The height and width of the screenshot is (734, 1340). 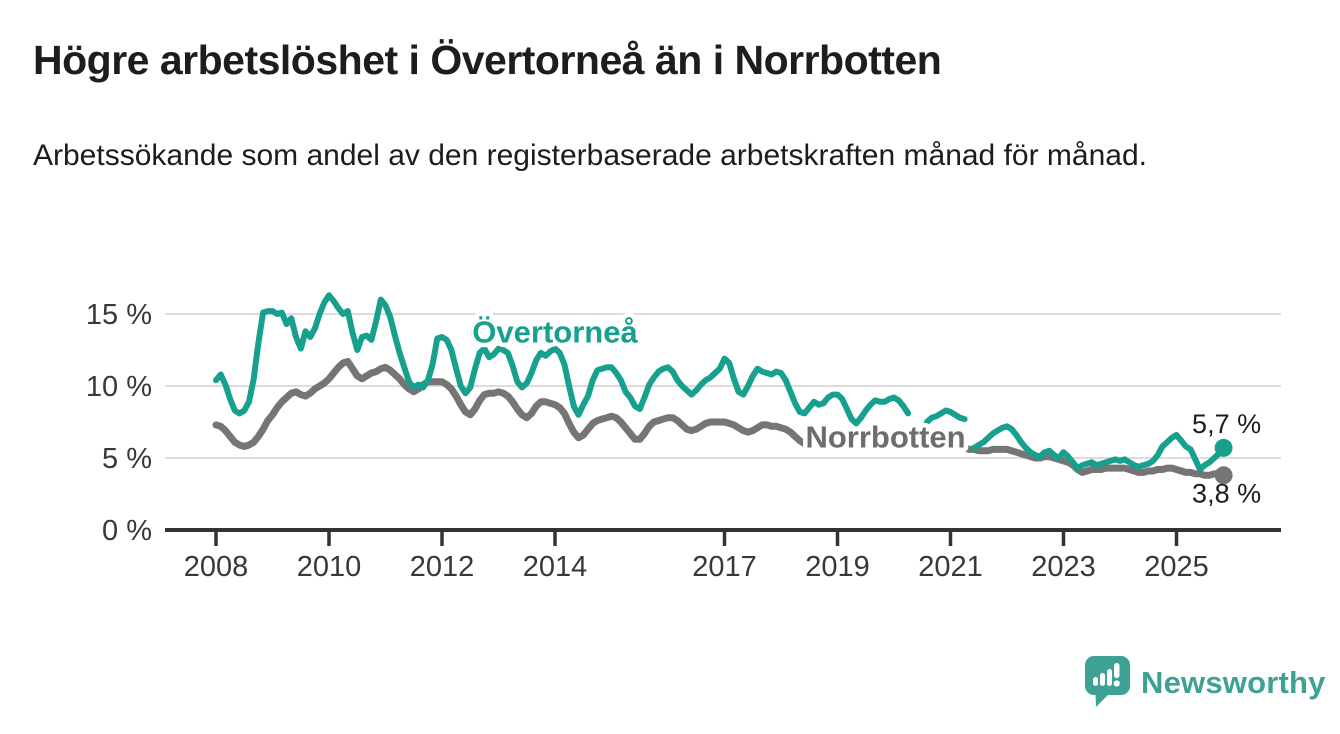 I want to click on x-axis-label-2021: 2021, so click(x=950, y=567).